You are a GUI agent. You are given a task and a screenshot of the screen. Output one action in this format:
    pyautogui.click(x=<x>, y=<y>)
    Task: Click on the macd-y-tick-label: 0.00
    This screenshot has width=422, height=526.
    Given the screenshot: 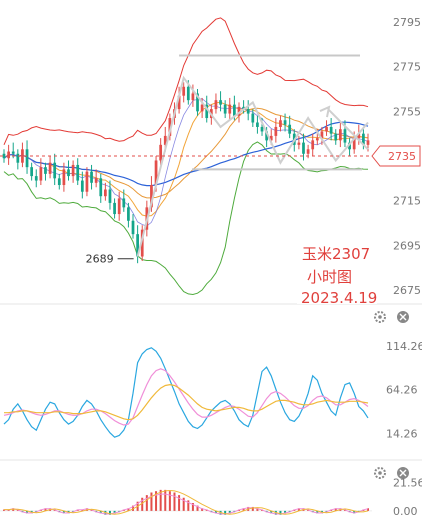 What is the action you would take?
    pyautogui.click(x=405, y=511)
    